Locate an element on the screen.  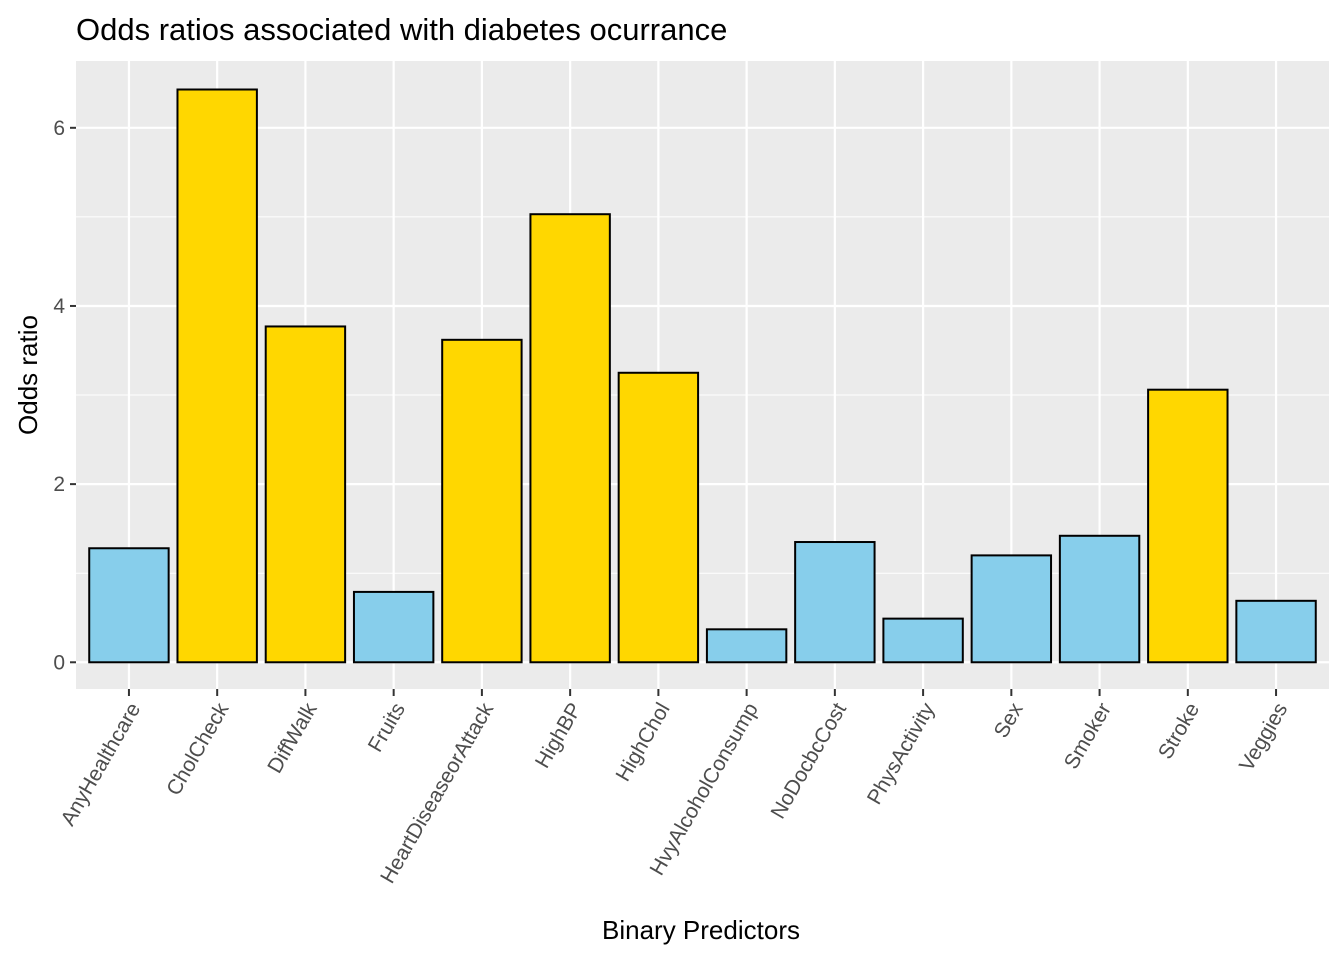
y-axis: 0 2 4 6 is located at coordinates (64, 395).